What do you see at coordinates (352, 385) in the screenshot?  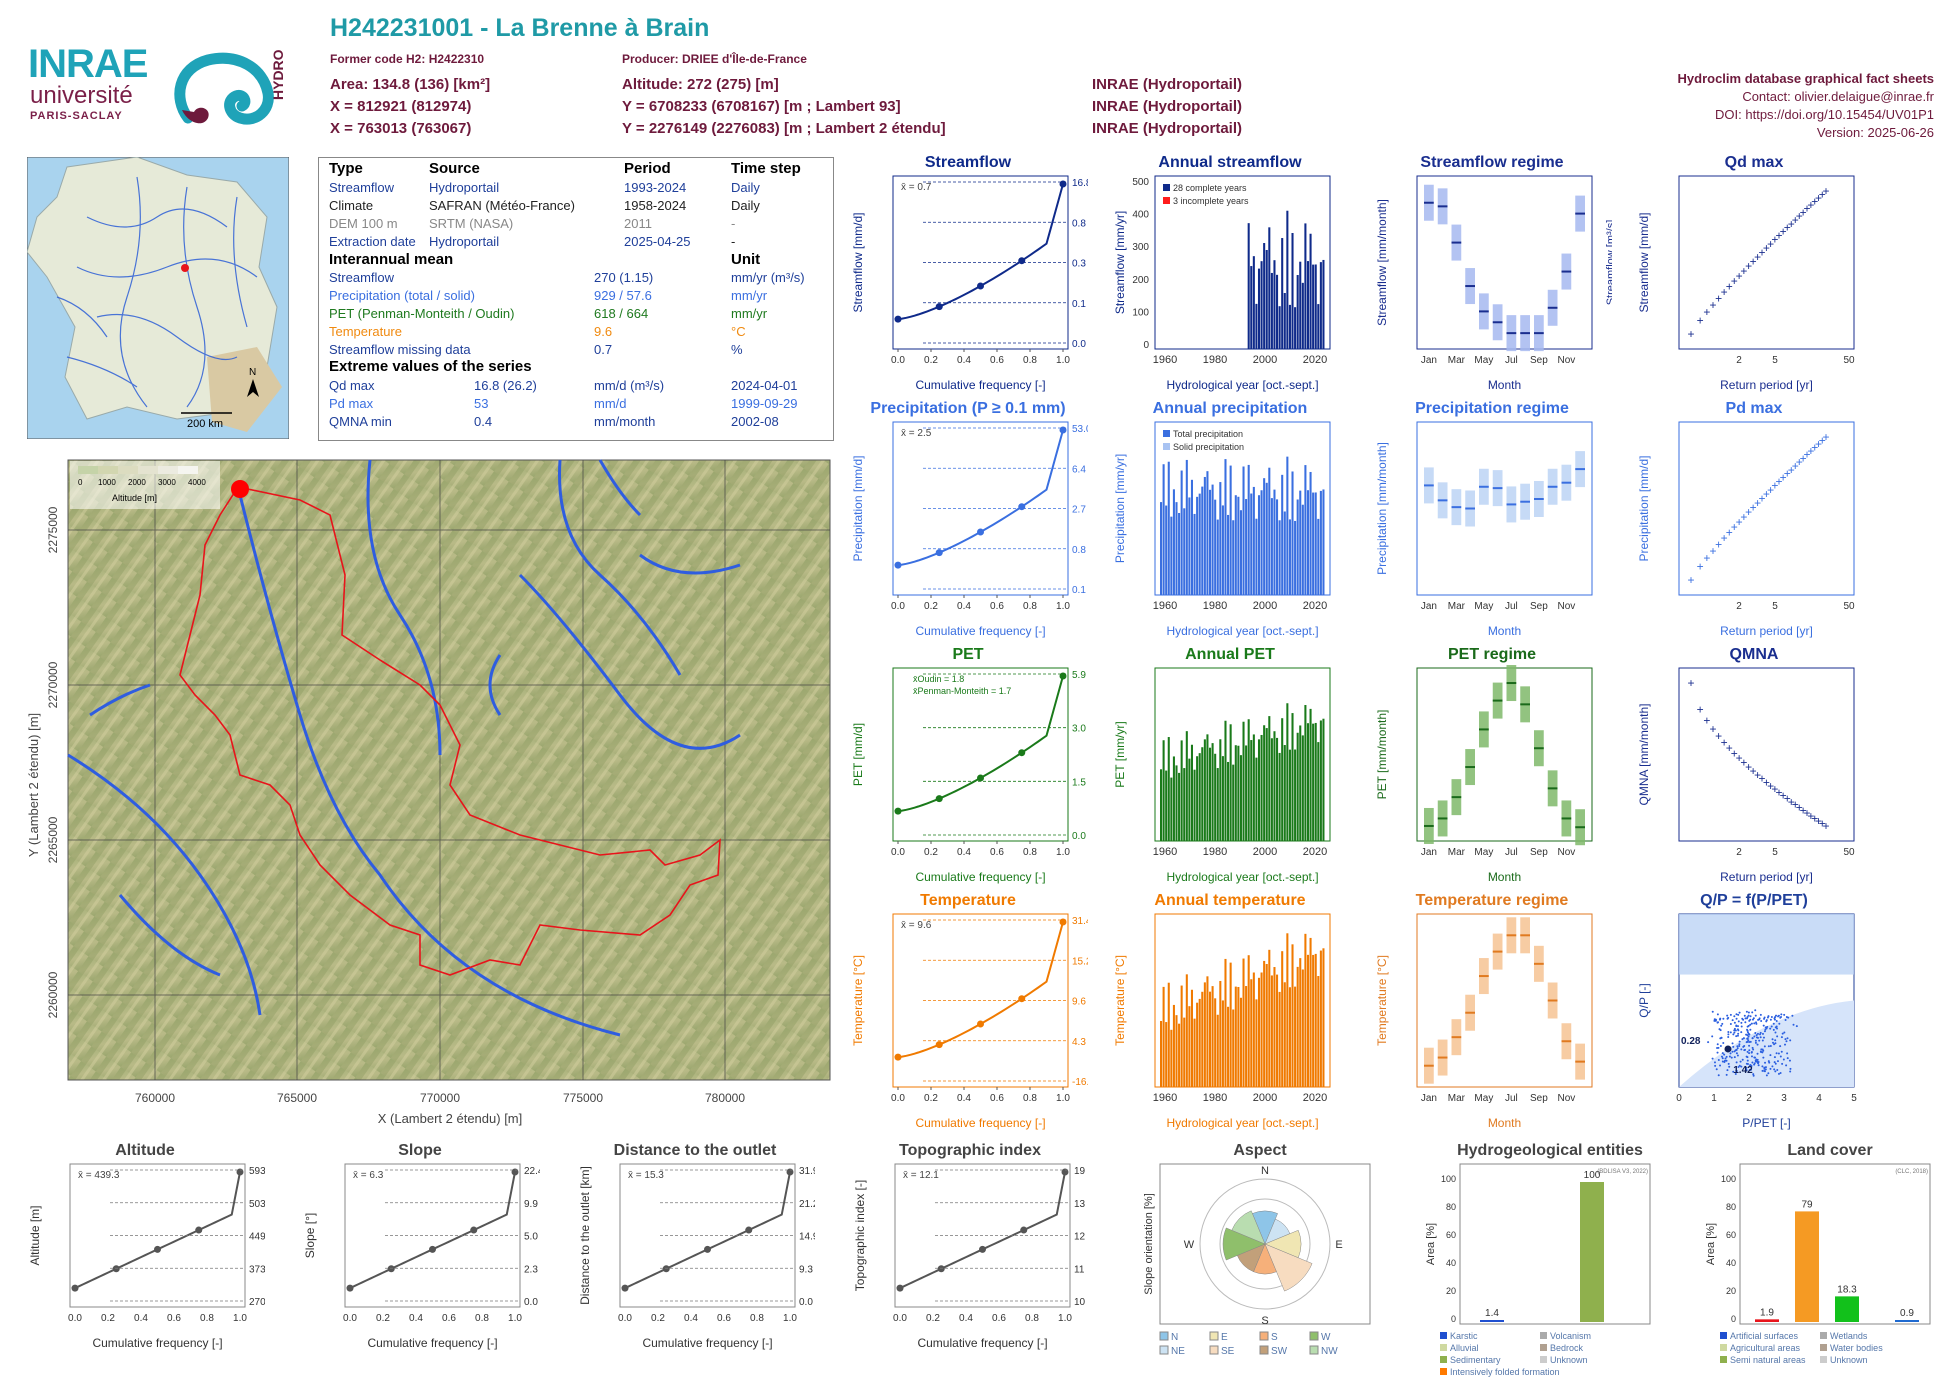 I see `extreme-label: Qd max` at bounding box center [352, 385].